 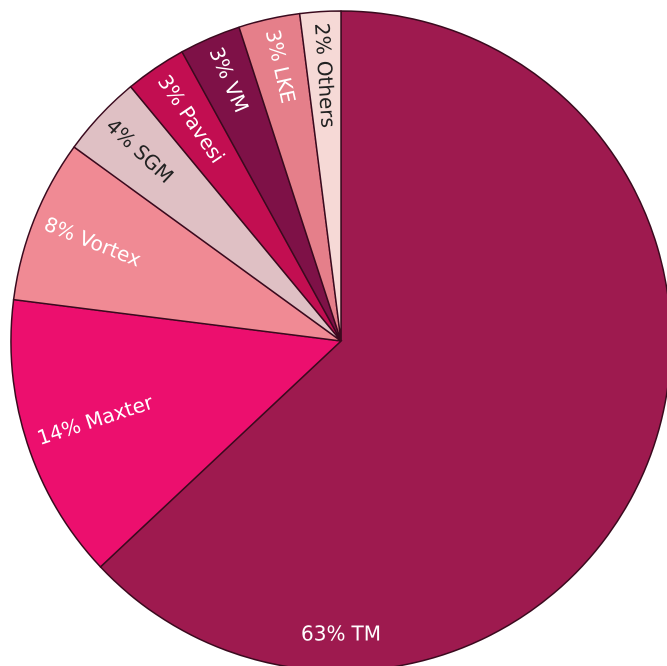 I want to click on slice-label: 2% Others, so click(x=326, y=75).